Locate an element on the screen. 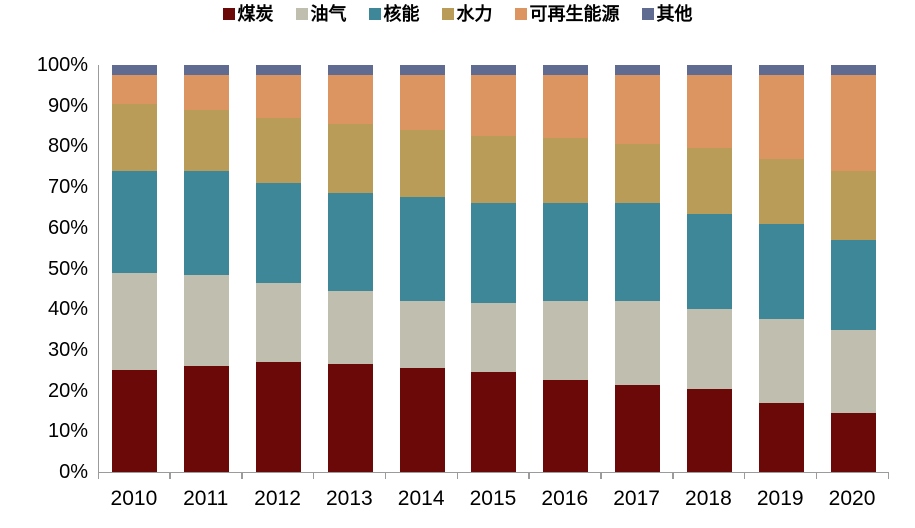  legend-item-2: 核能 is located at coordinates (394, 14).